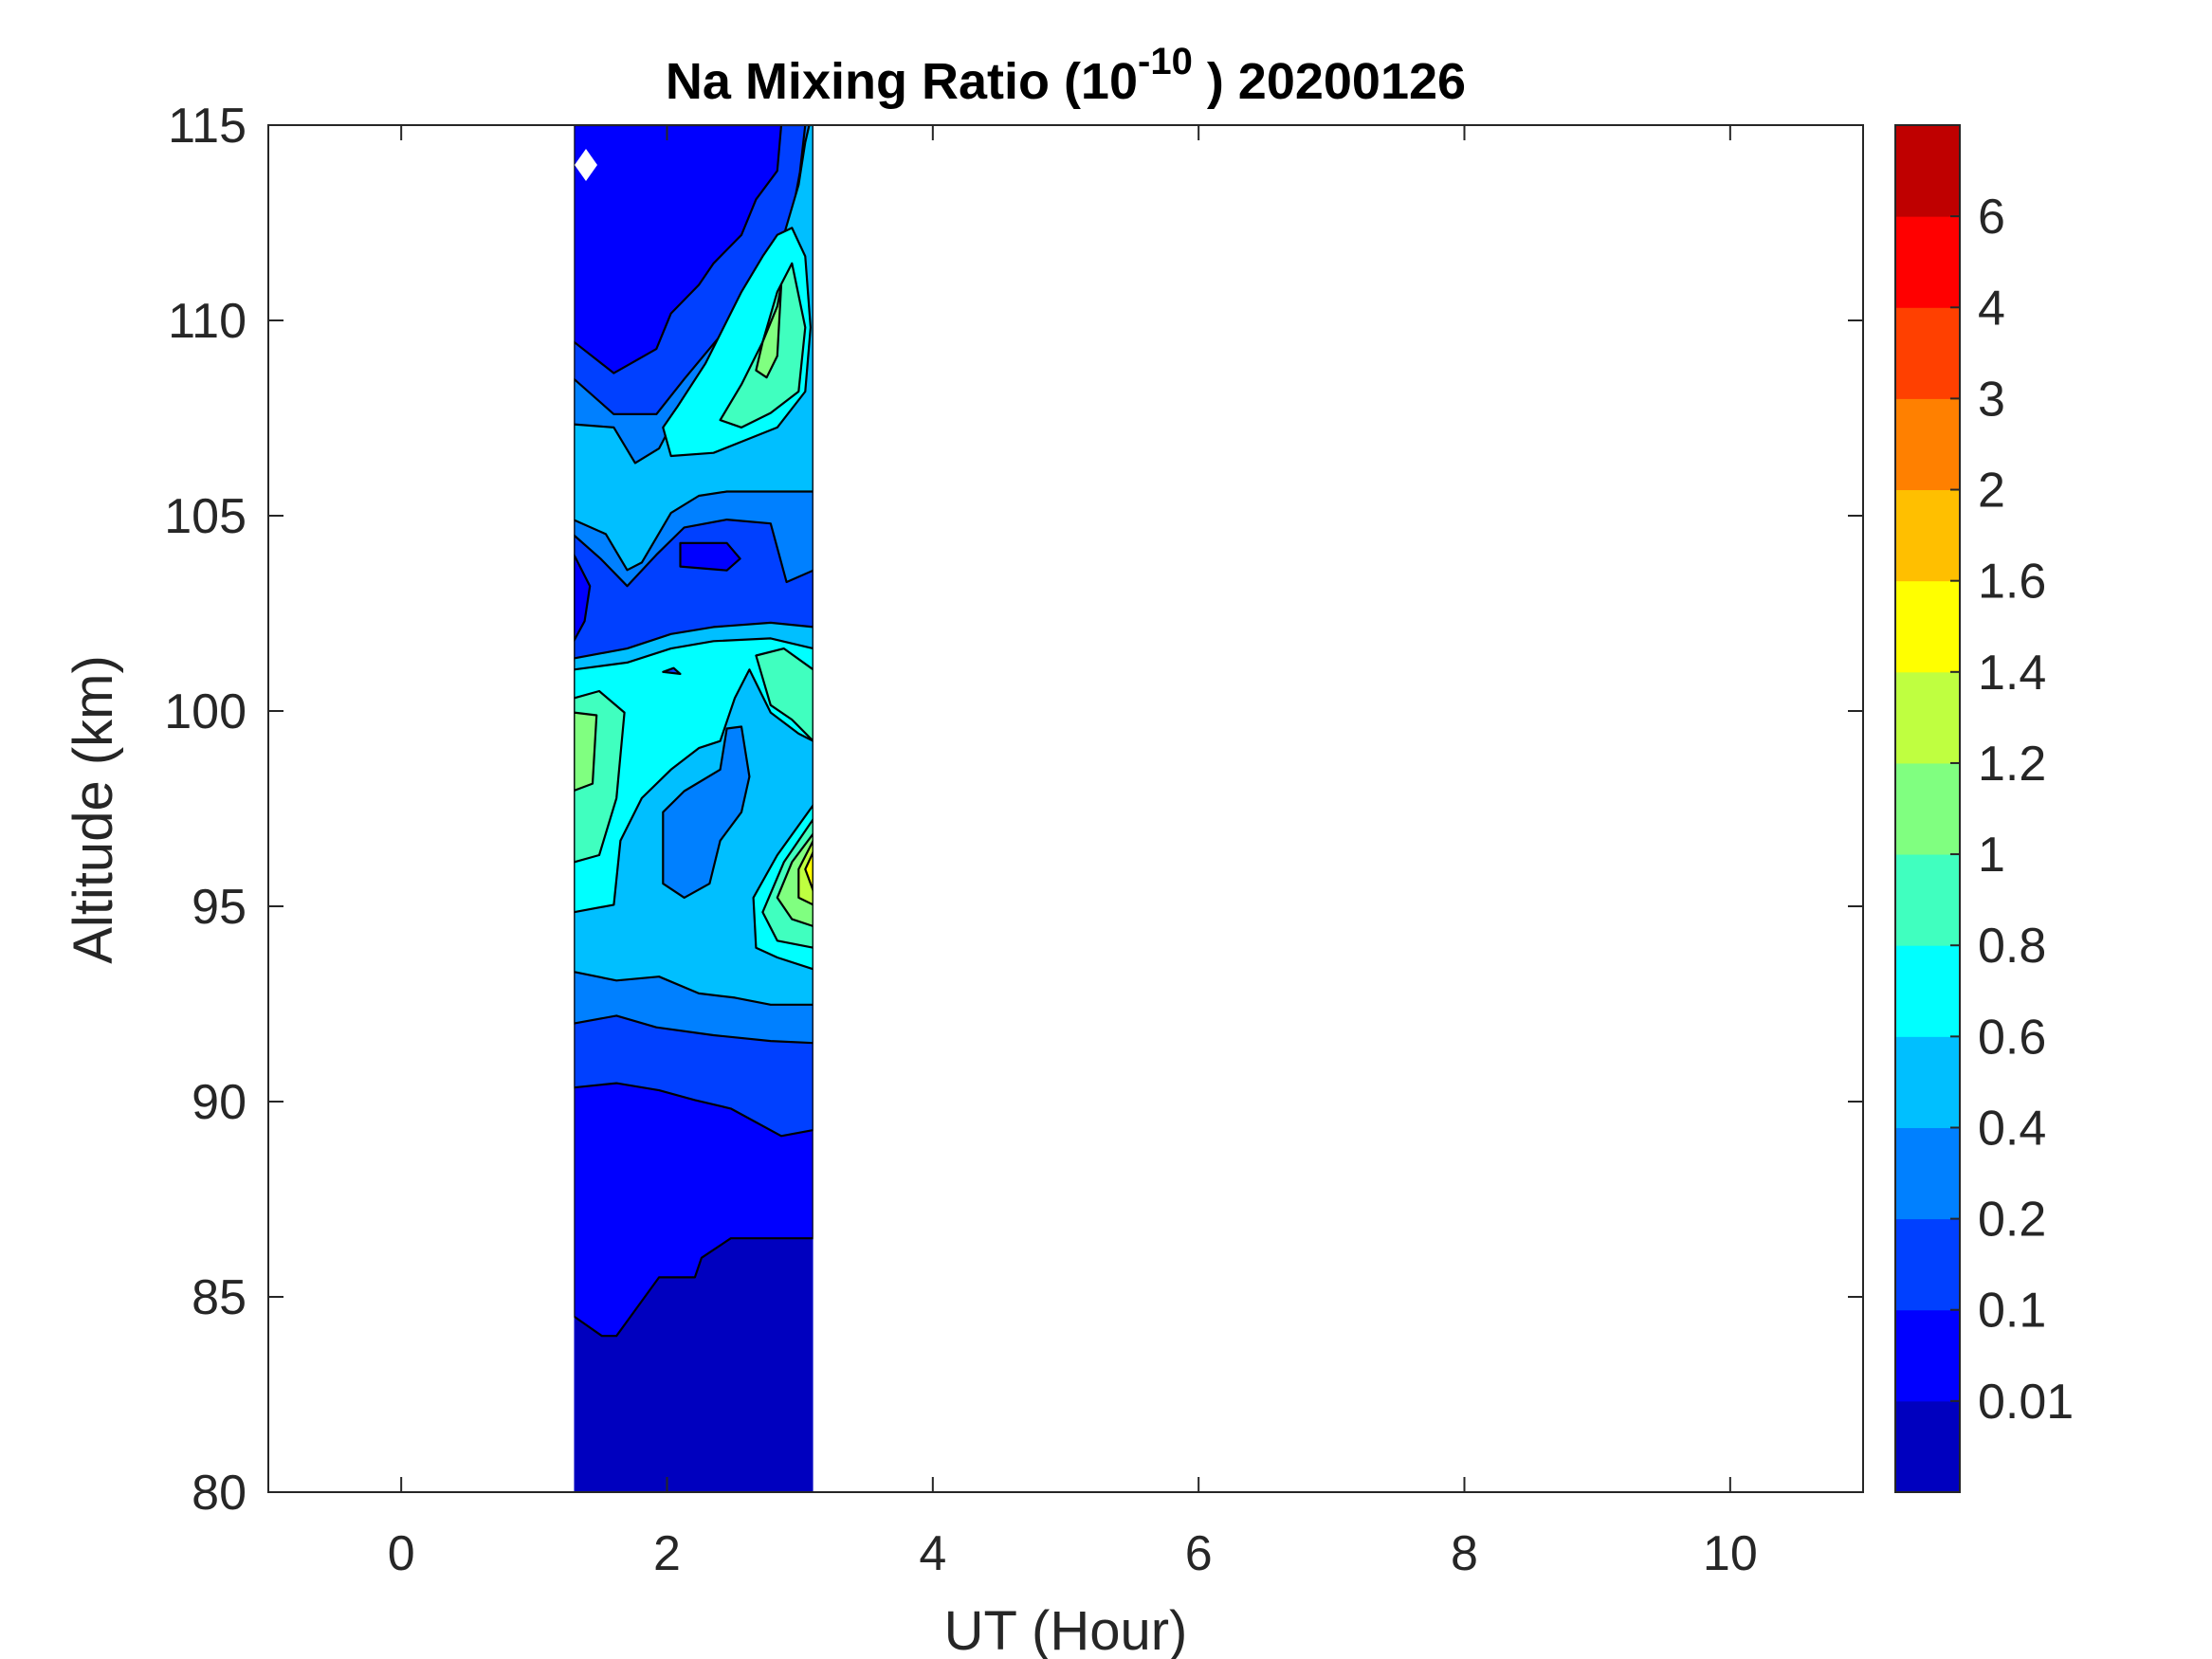  What do you see at coordinates (2012, 946) in the screenshot?
I see `colorbar-tick-label: 0.8` at bounding box center [2012, 946].